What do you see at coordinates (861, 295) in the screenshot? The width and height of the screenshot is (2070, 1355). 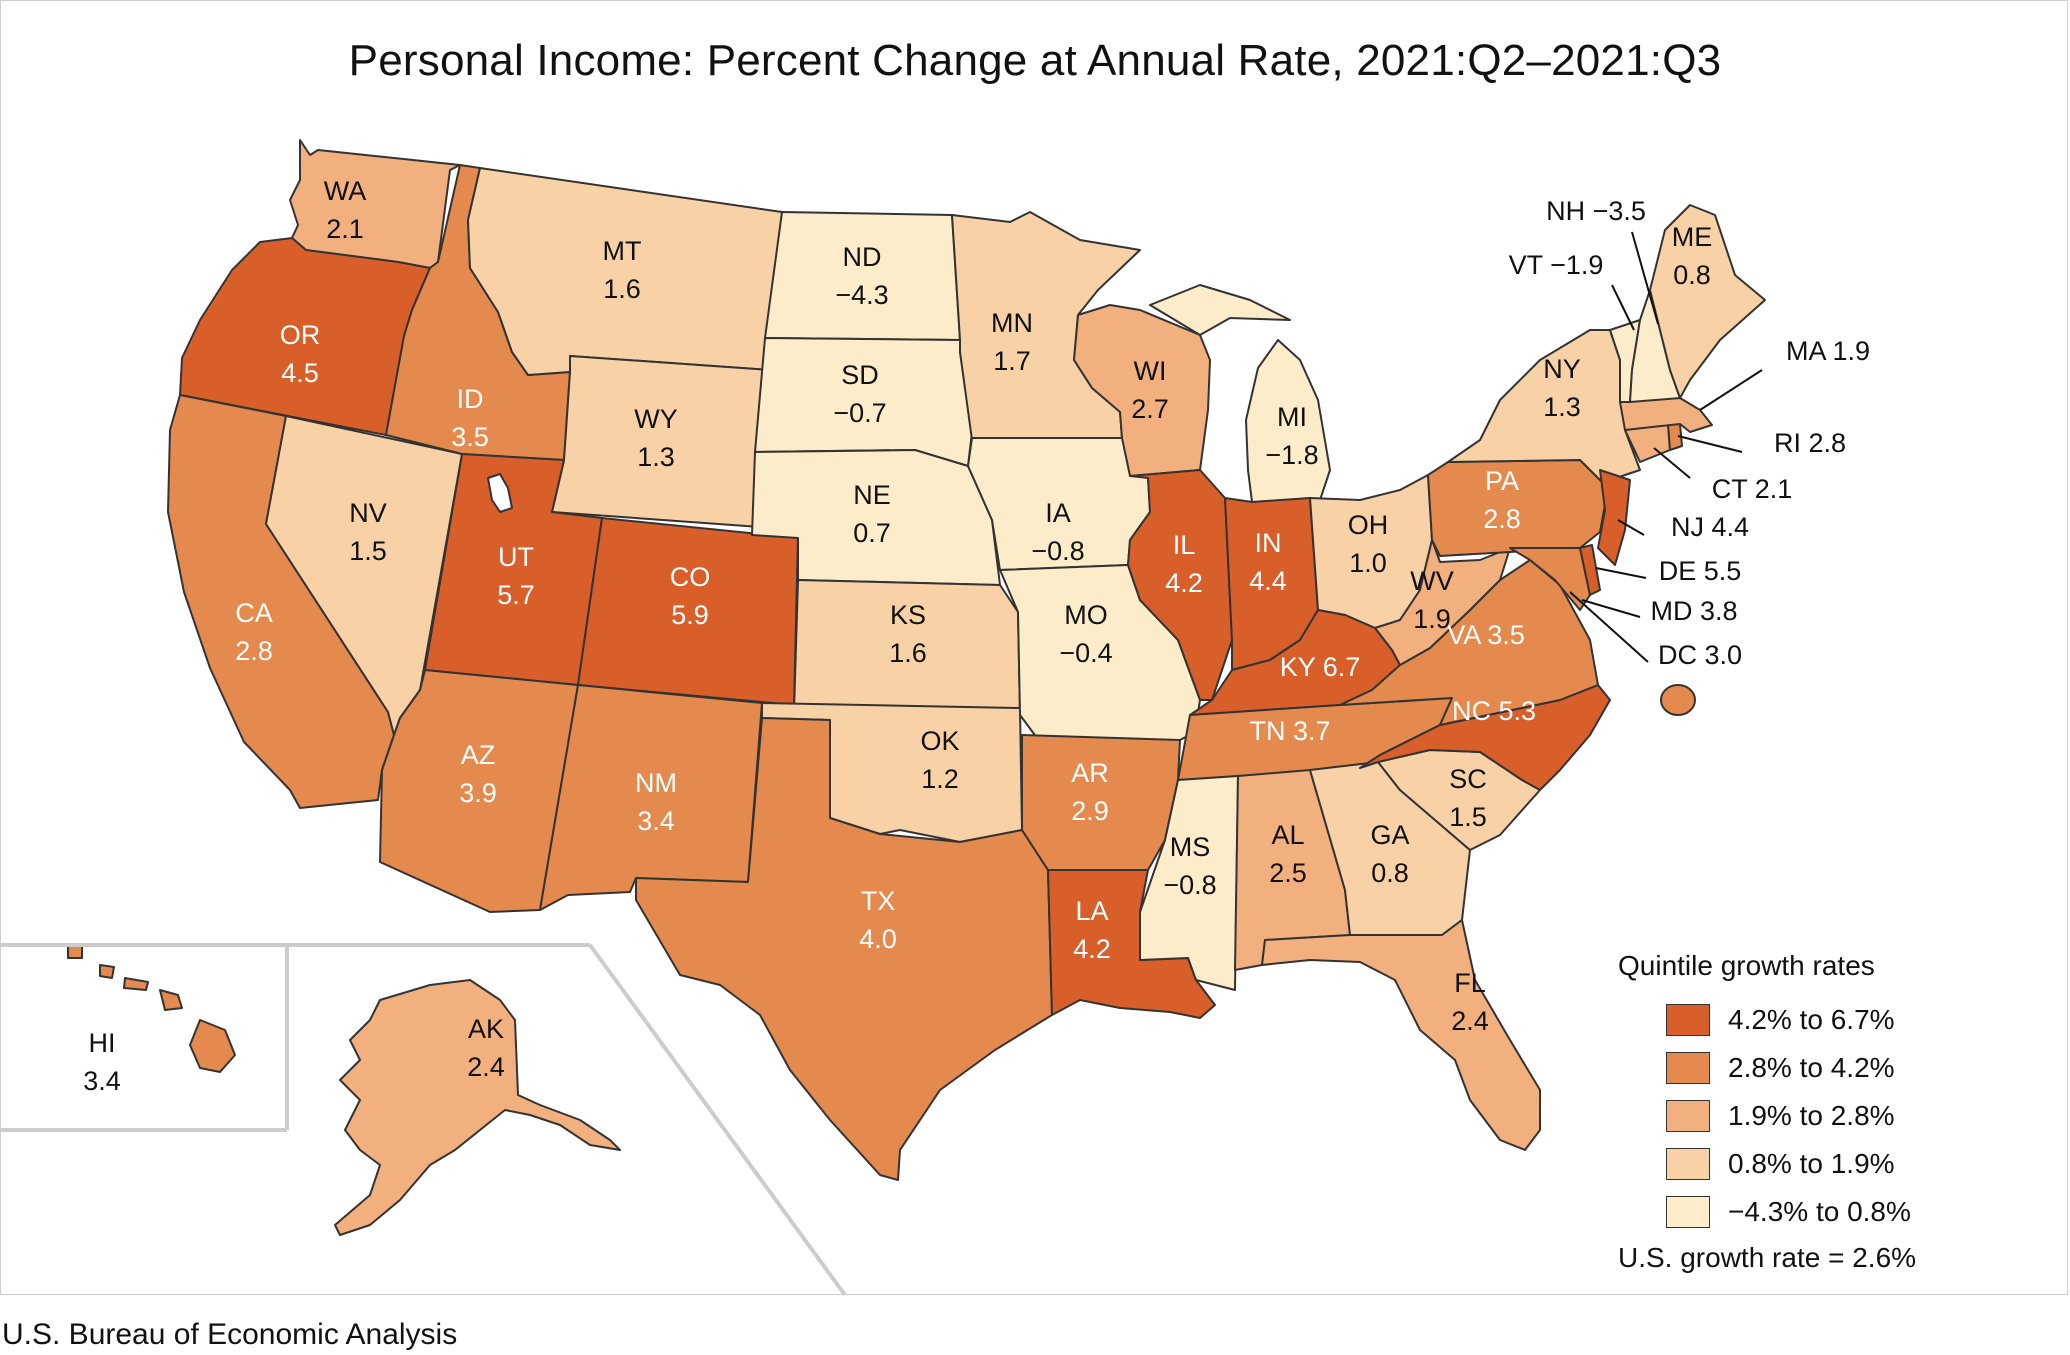 I see `state-value-nd: −4.3` at bounding box center [861, 295].